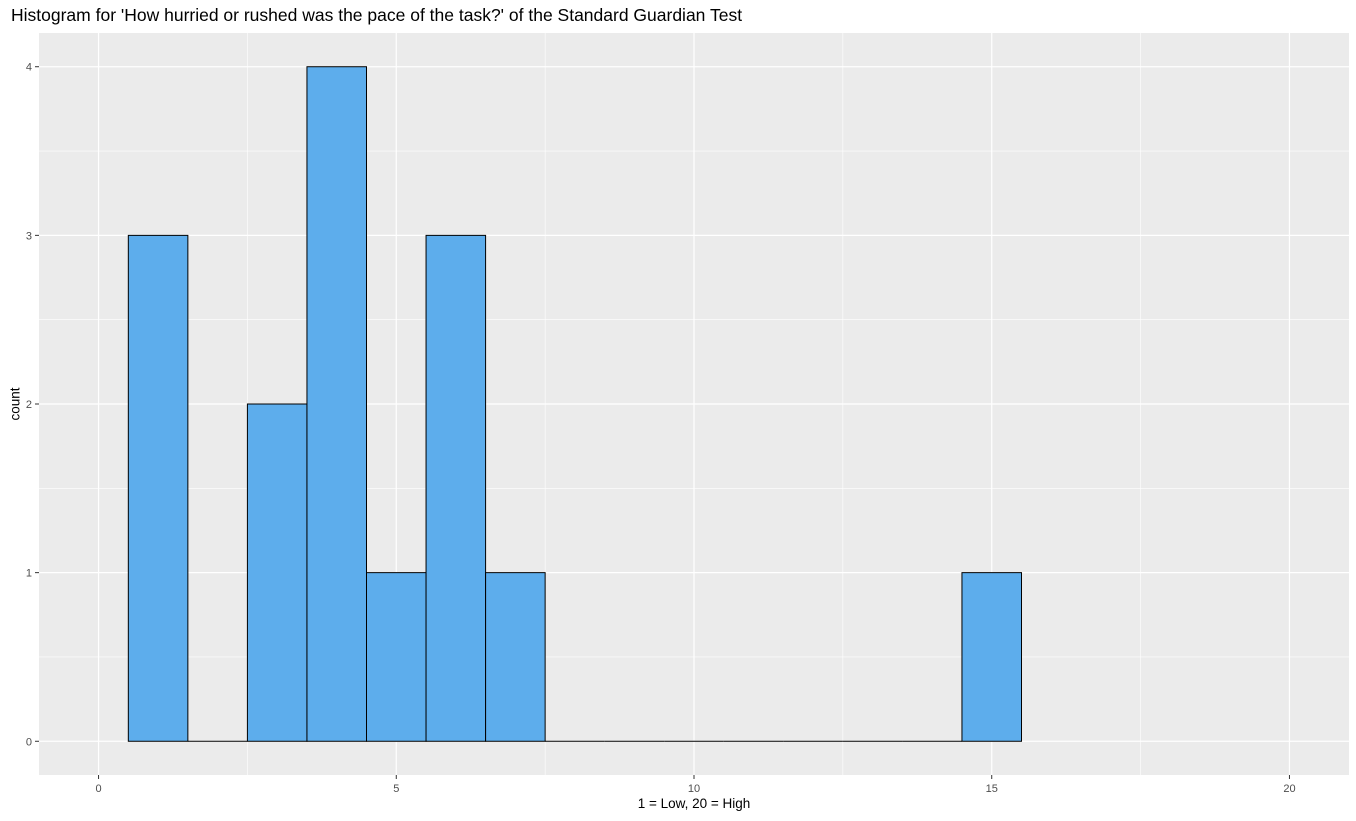 The width and height of the screenshot is (1356, 821). What do you see at coordinates (29, 68) in the screenshot?
I see `y-tick-label: 4` at bounding box center [29, 68].